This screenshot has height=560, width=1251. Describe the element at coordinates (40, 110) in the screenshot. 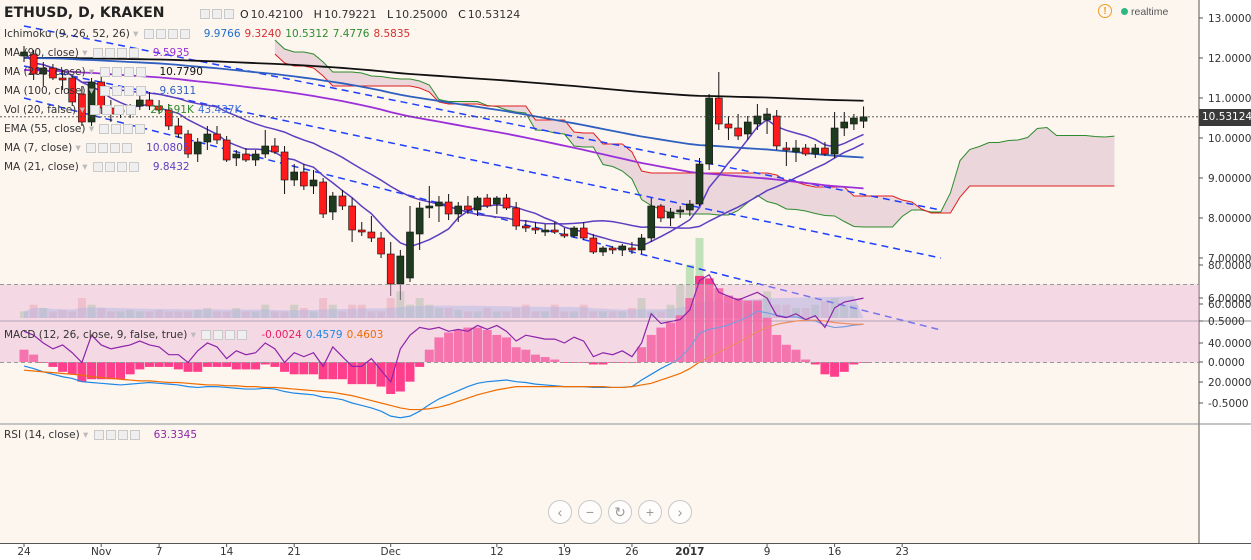

I see `indicator-label: Vol (20, false)` at that location.